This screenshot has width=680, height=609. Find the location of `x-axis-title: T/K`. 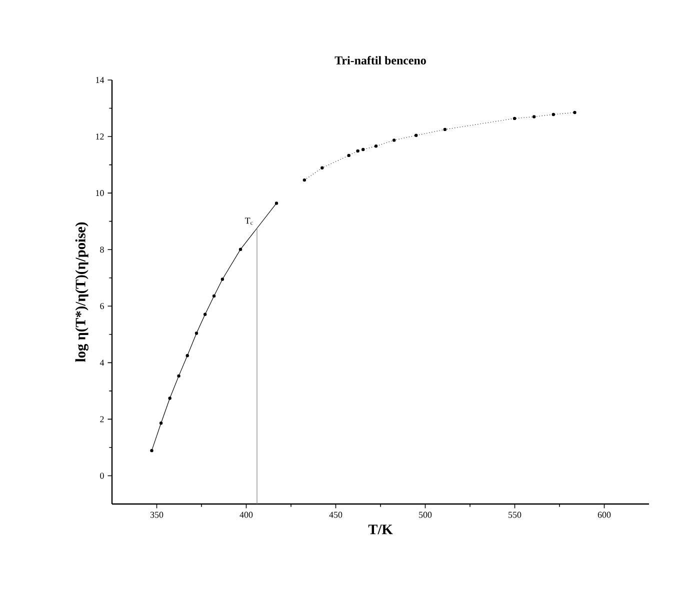

x-axis-title: T/K is located at coordinates (380, 529).